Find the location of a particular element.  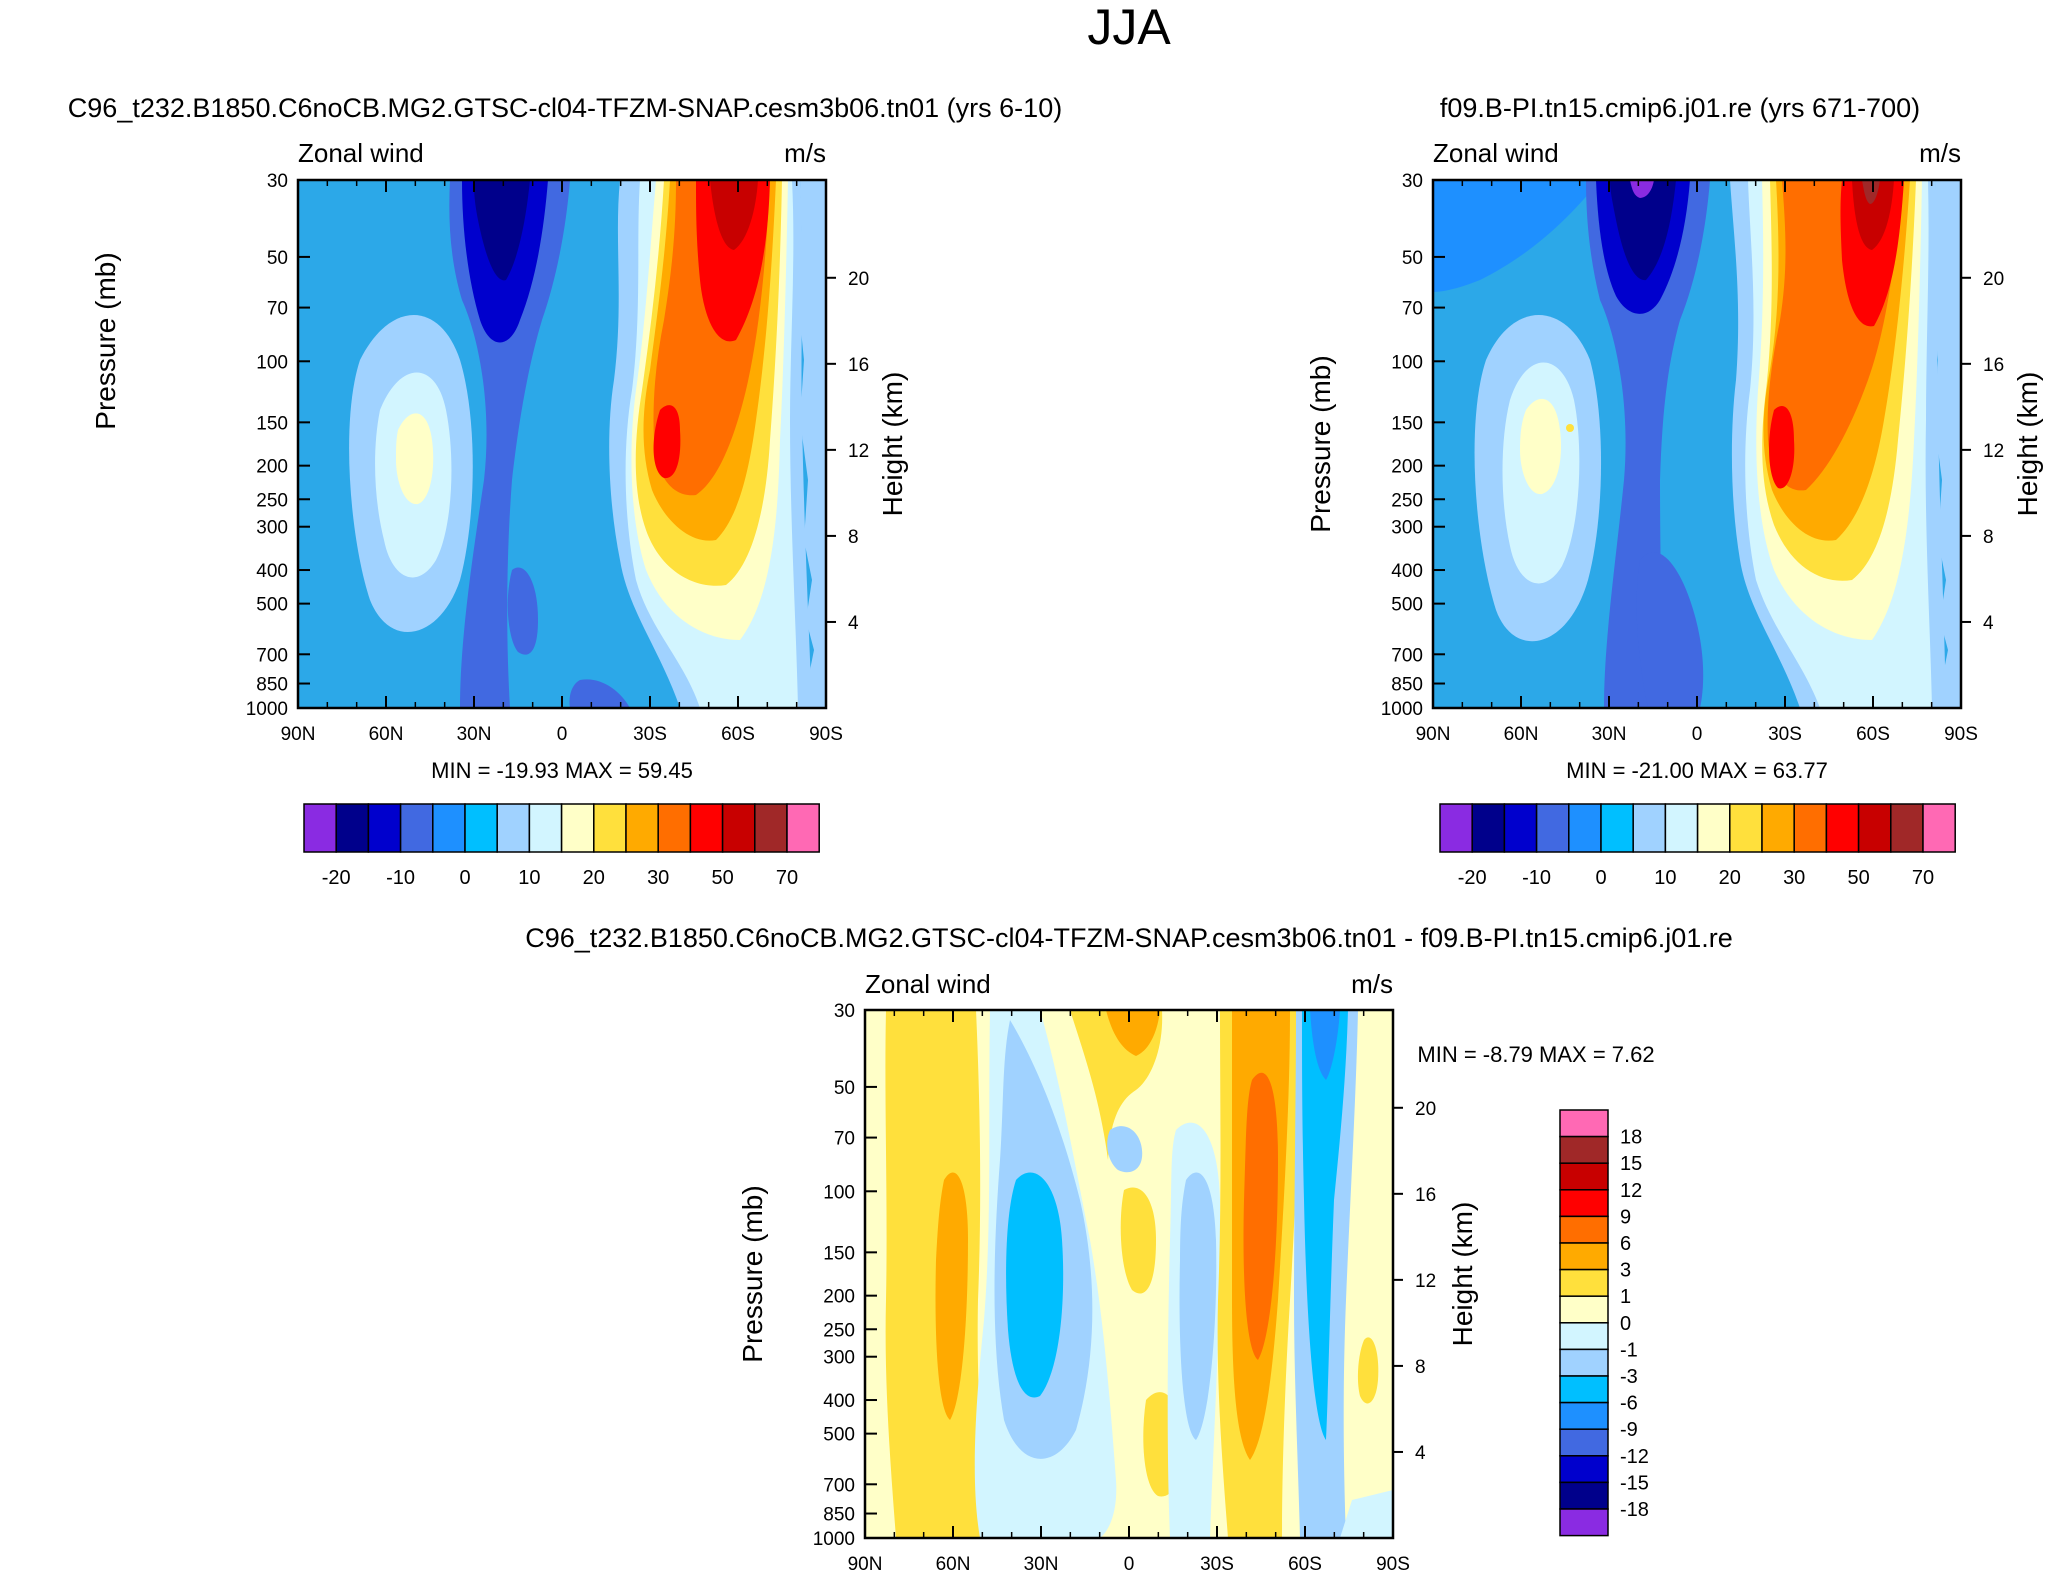

panel-1-edge-band is located at coordinates (812, 444).